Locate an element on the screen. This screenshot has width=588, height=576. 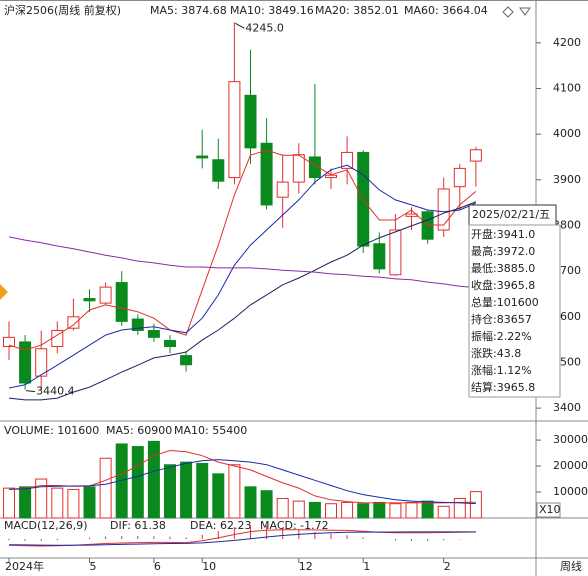
panel-legend: MA60: 3664.04 is located at coordinates (446, 10).